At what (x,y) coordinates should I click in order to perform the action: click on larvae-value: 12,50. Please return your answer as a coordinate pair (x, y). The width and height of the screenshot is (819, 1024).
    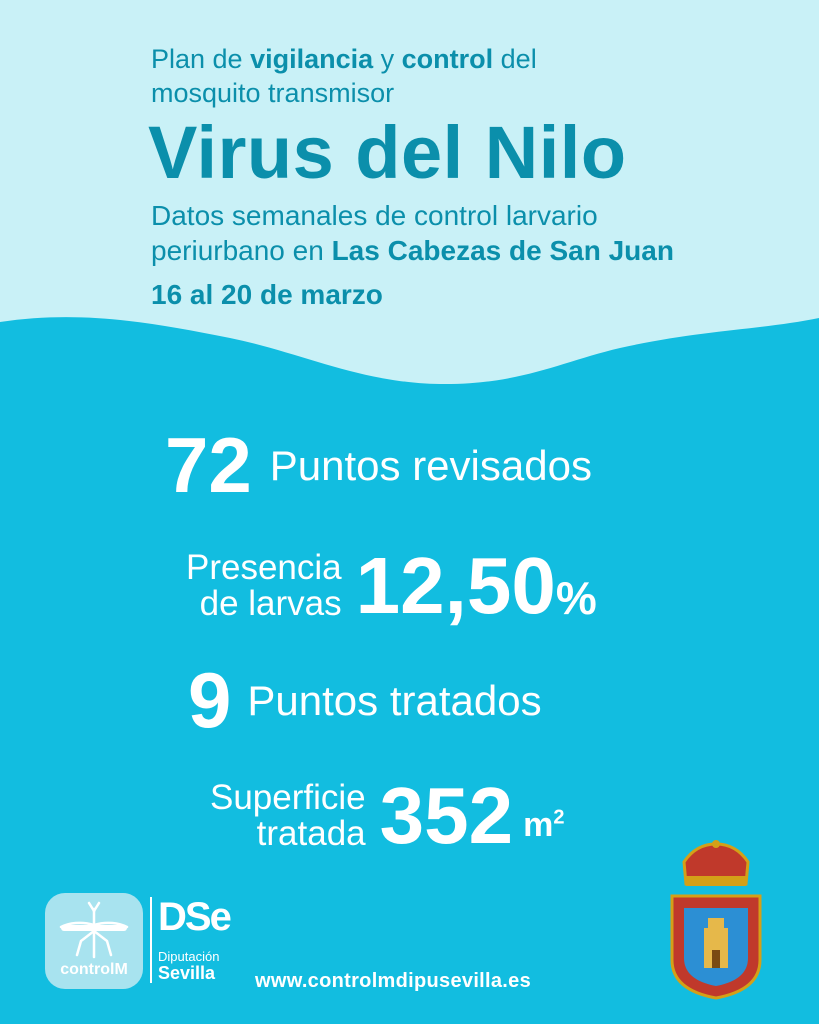
    Looking at the image, I should click on (455, 585).